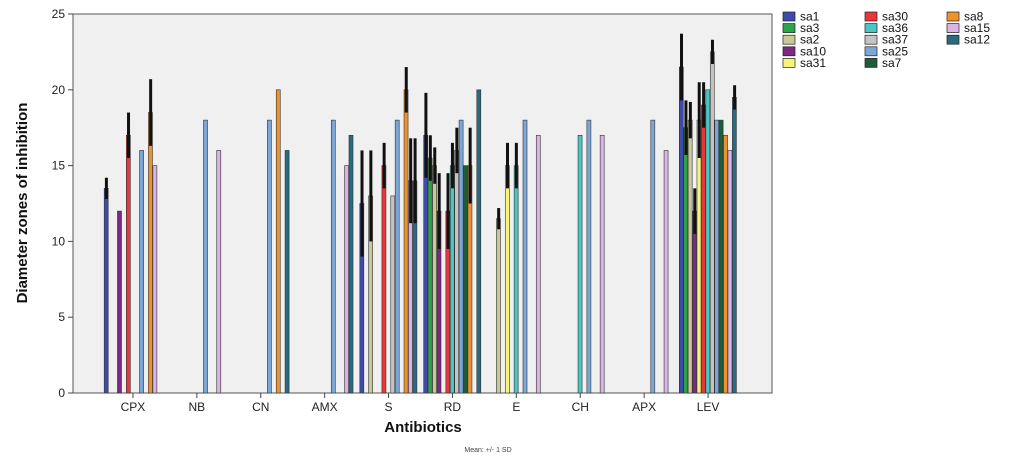 This screenshot has width=1011, height=457. Describe the element at coordinates (499, 219) in the screenshot. I see `error-bar-sa2-E` at that location.